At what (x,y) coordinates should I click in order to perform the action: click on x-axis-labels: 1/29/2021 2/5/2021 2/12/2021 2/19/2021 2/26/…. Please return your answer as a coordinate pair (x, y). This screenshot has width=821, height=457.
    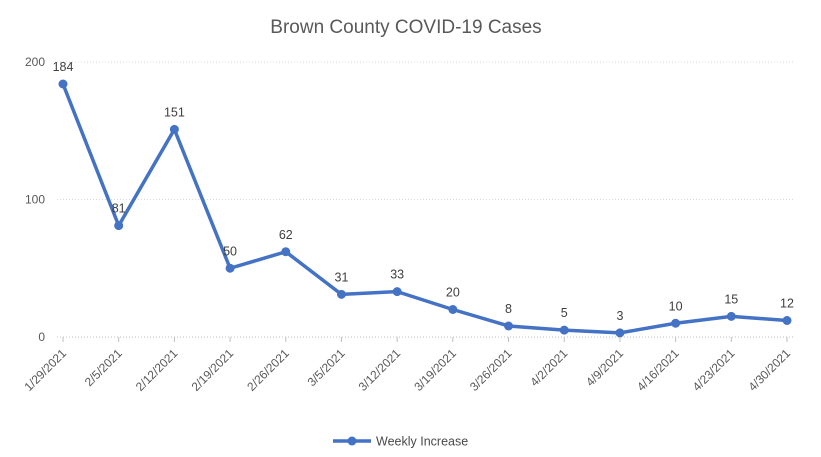
    Looking at the image, I should click on (407, 370).